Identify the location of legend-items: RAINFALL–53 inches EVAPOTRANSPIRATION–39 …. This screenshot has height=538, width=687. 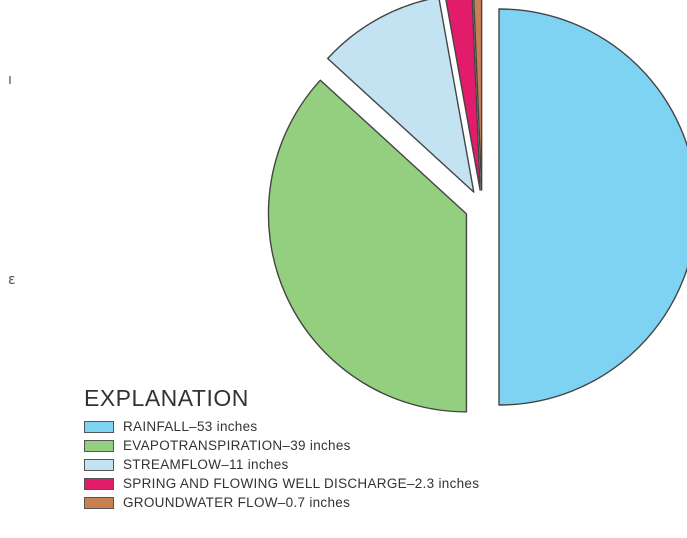
(281, 464).